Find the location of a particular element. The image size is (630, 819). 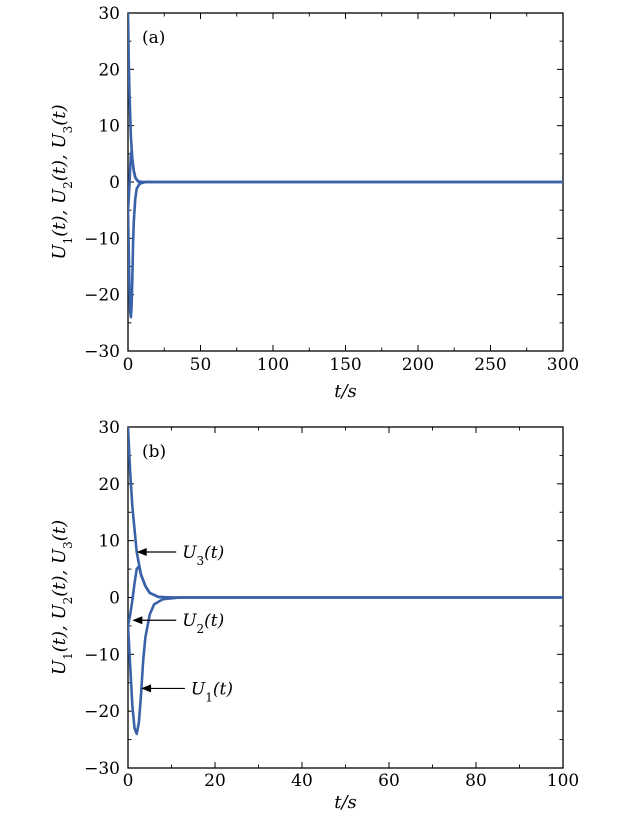

panel-label: (a) is located at coordinates (153, 38).